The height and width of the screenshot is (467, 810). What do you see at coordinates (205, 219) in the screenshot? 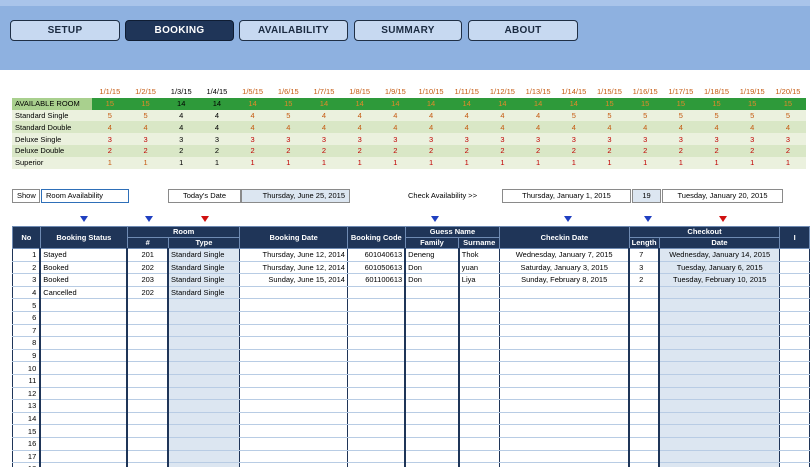
I see `type-sort-arrow-icon` at bounding box center [205, 219].